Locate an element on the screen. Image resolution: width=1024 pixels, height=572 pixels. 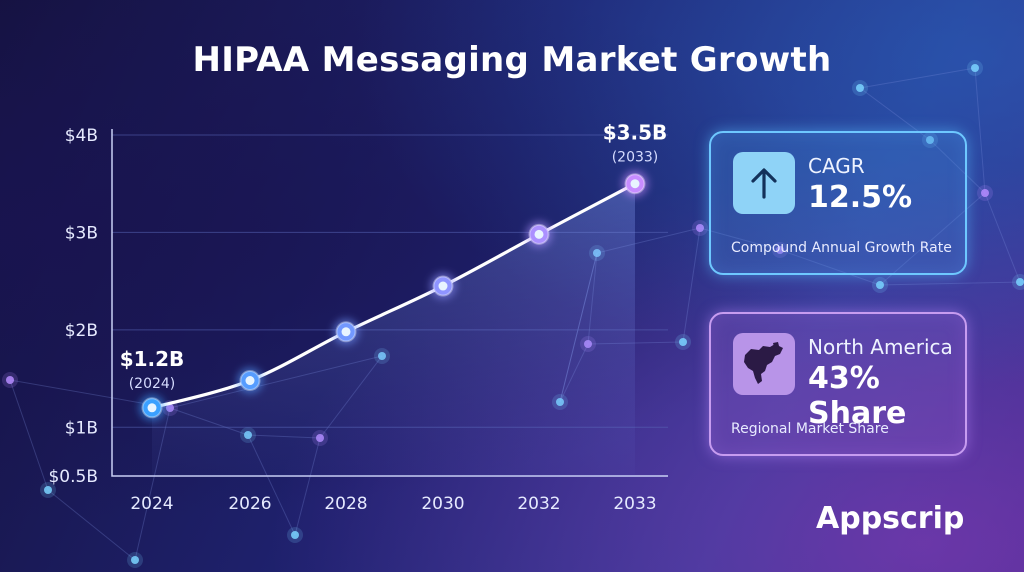
annotation-value: $1.2B is located at coordinates (152, 359).